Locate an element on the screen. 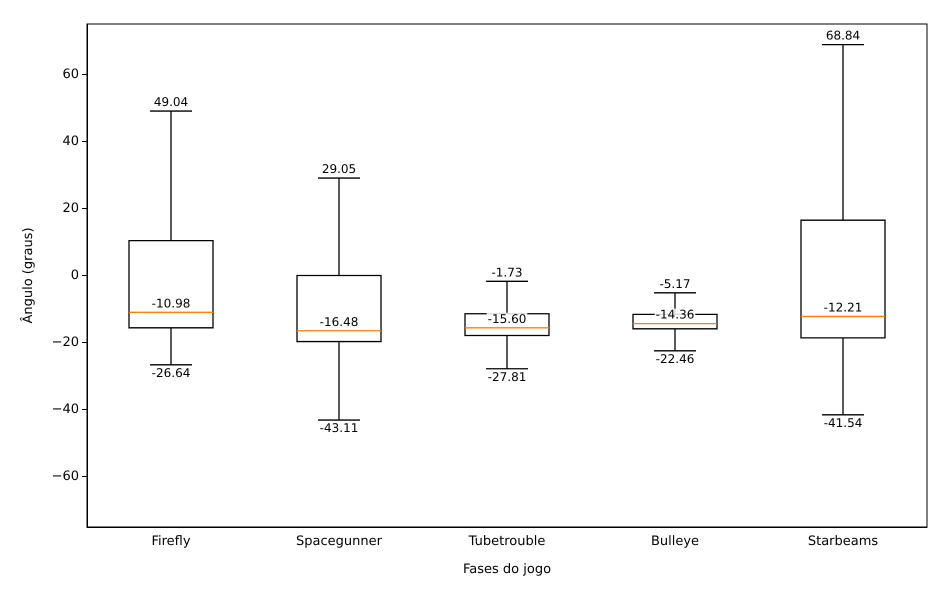 Image resolution: width=937 pixels, height=593 pixels. y-tick-label: −20 is located at coordinates (65, 342).